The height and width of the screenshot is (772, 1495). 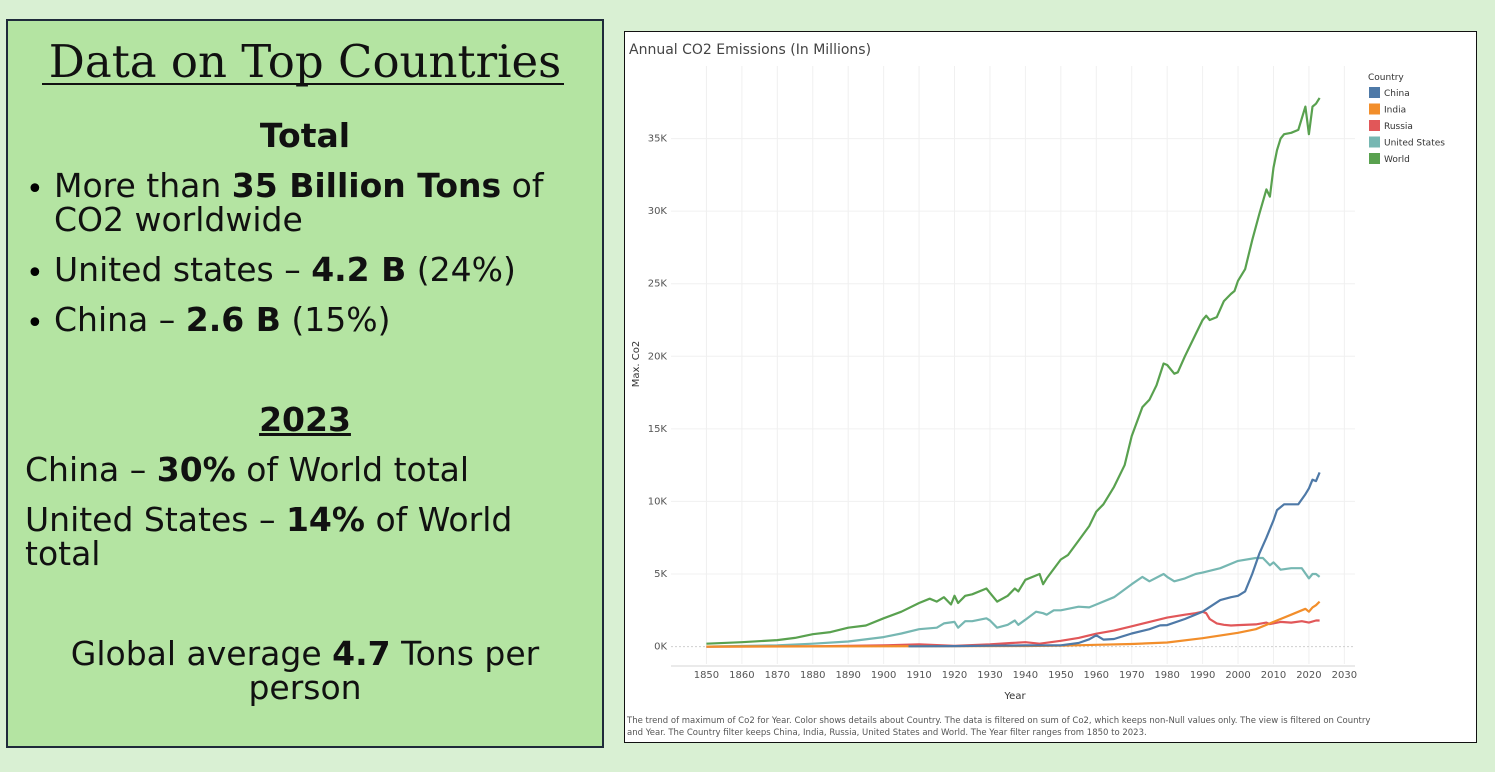 What do you see at coordinates (155, 519) in the screenshot?
I see `share-text: United States –` at bounding box center [155, 519].